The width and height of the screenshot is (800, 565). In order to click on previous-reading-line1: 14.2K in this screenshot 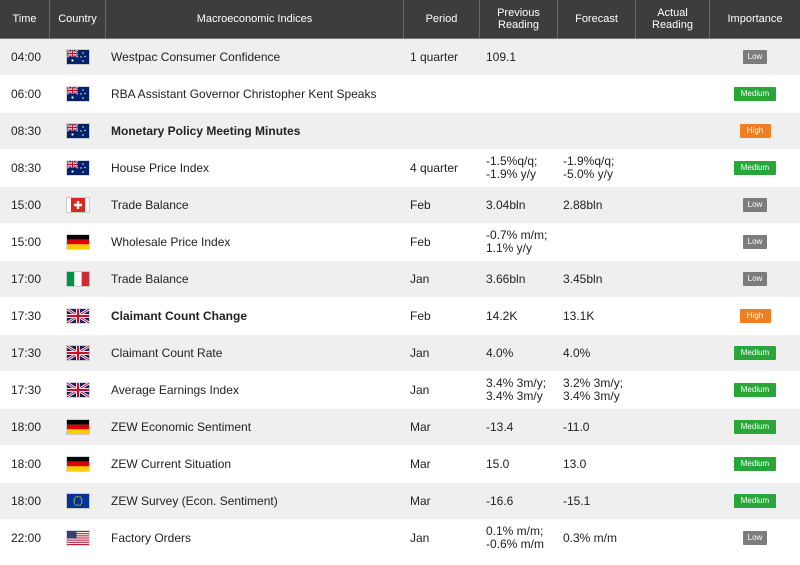, I will do `click(502, 315)`.